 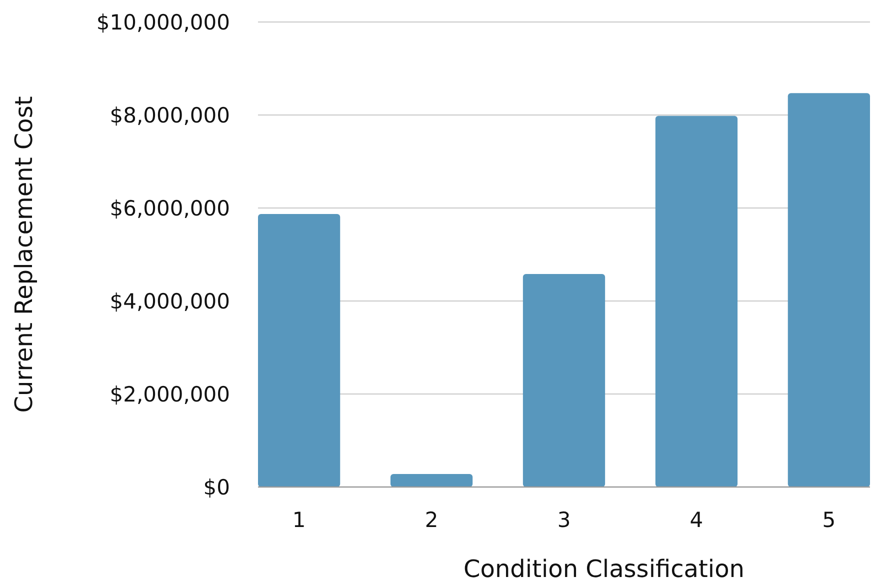 I want to click on y-tick-label: $8,000,000, so click(x=170, y=115).